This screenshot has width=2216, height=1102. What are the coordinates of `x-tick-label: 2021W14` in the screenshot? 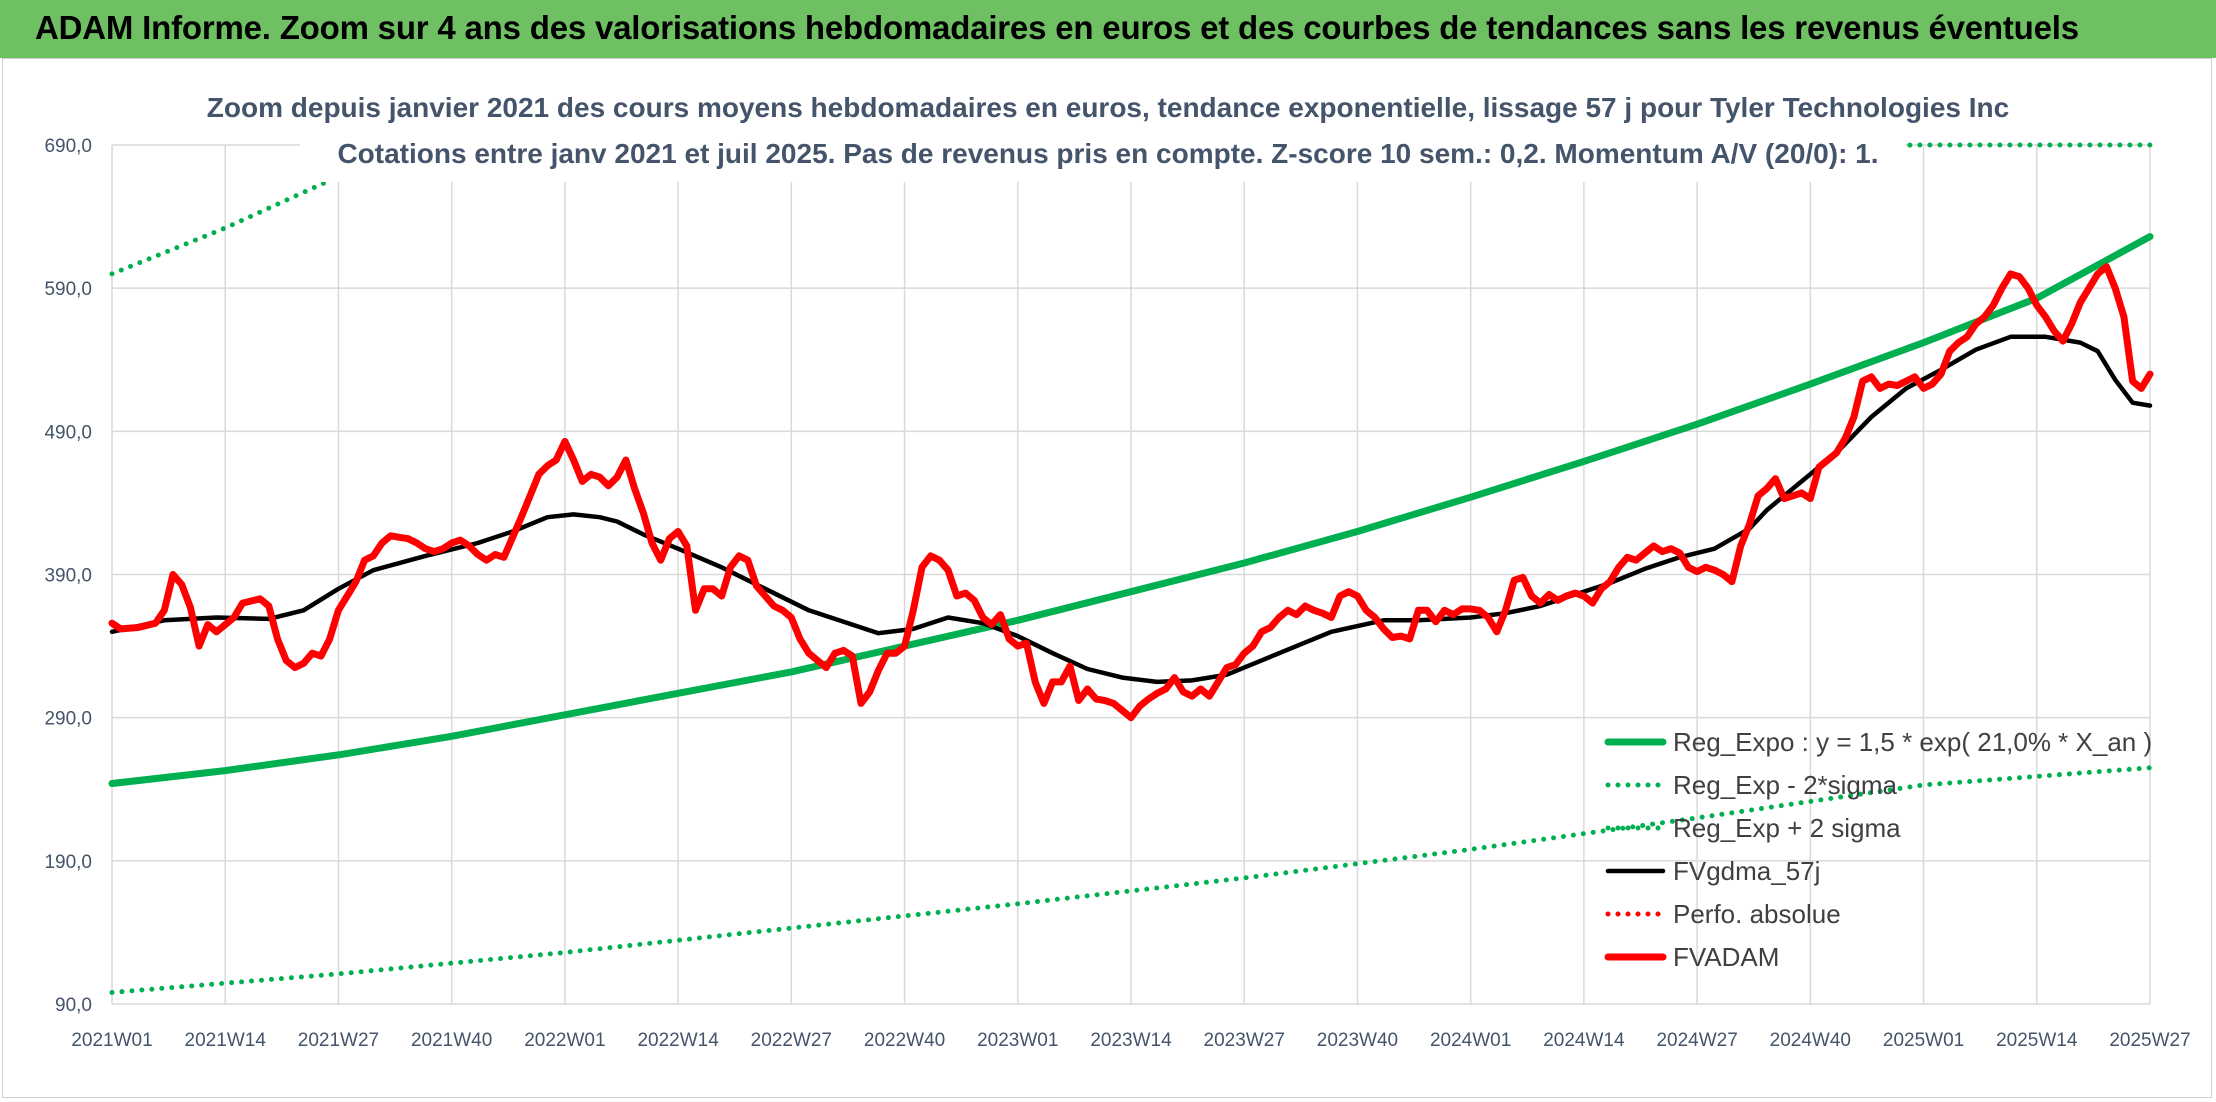 It's located at (226, 1040).